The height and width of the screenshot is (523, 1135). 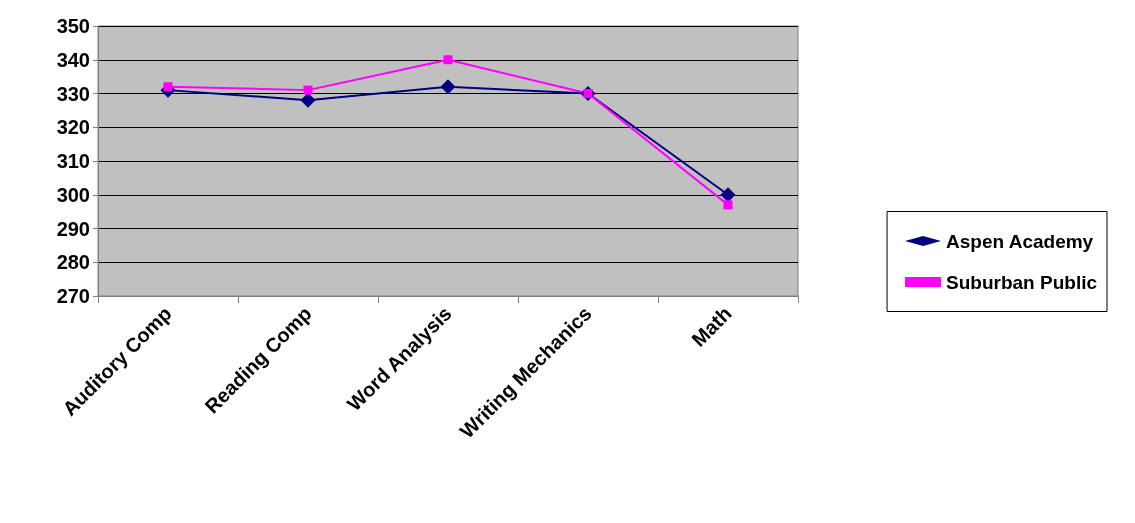 I want to click on y-tick-label: 330, so click(x=73, y=93).